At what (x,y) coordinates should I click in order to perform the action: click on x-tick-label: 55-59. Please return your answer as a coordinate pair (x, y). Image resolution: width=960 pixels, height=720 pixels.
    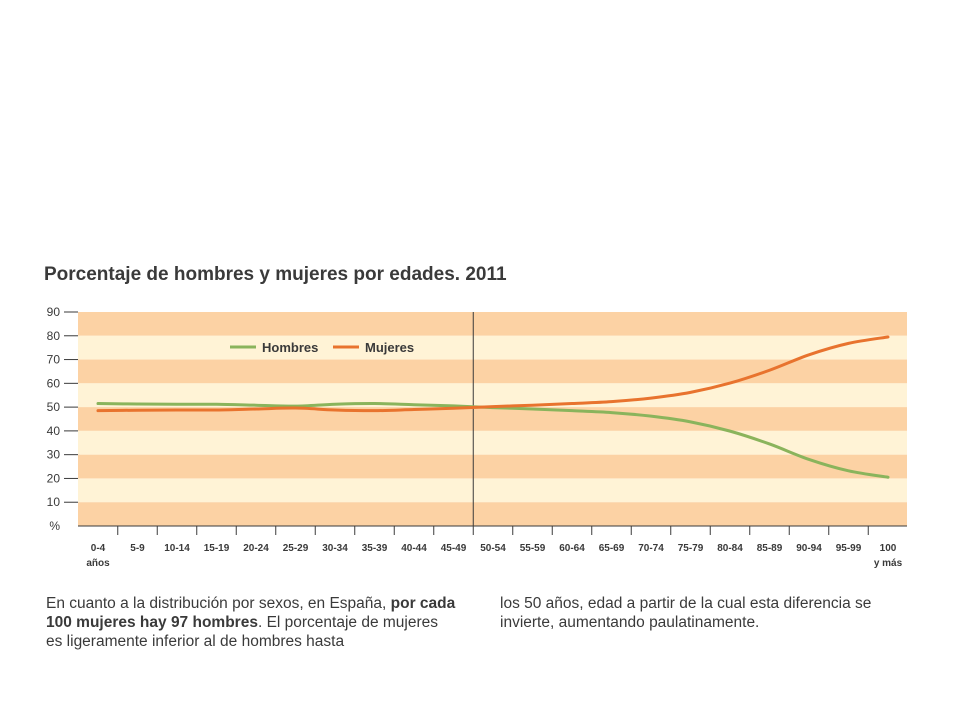
    Looking at the image, I should click on (533, 548).